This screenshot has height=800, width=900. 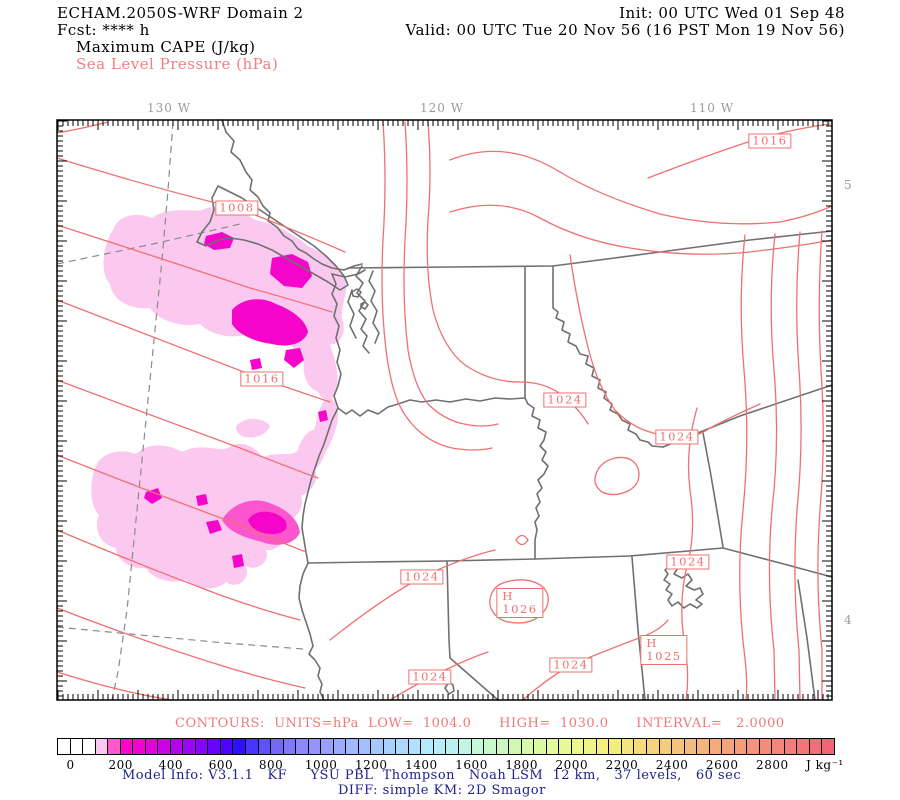 What do you see at coordinates (103, 30) in the screenshot?
I see `forecast-hour: Fcst: **** h` at bounding box center [103, 30].